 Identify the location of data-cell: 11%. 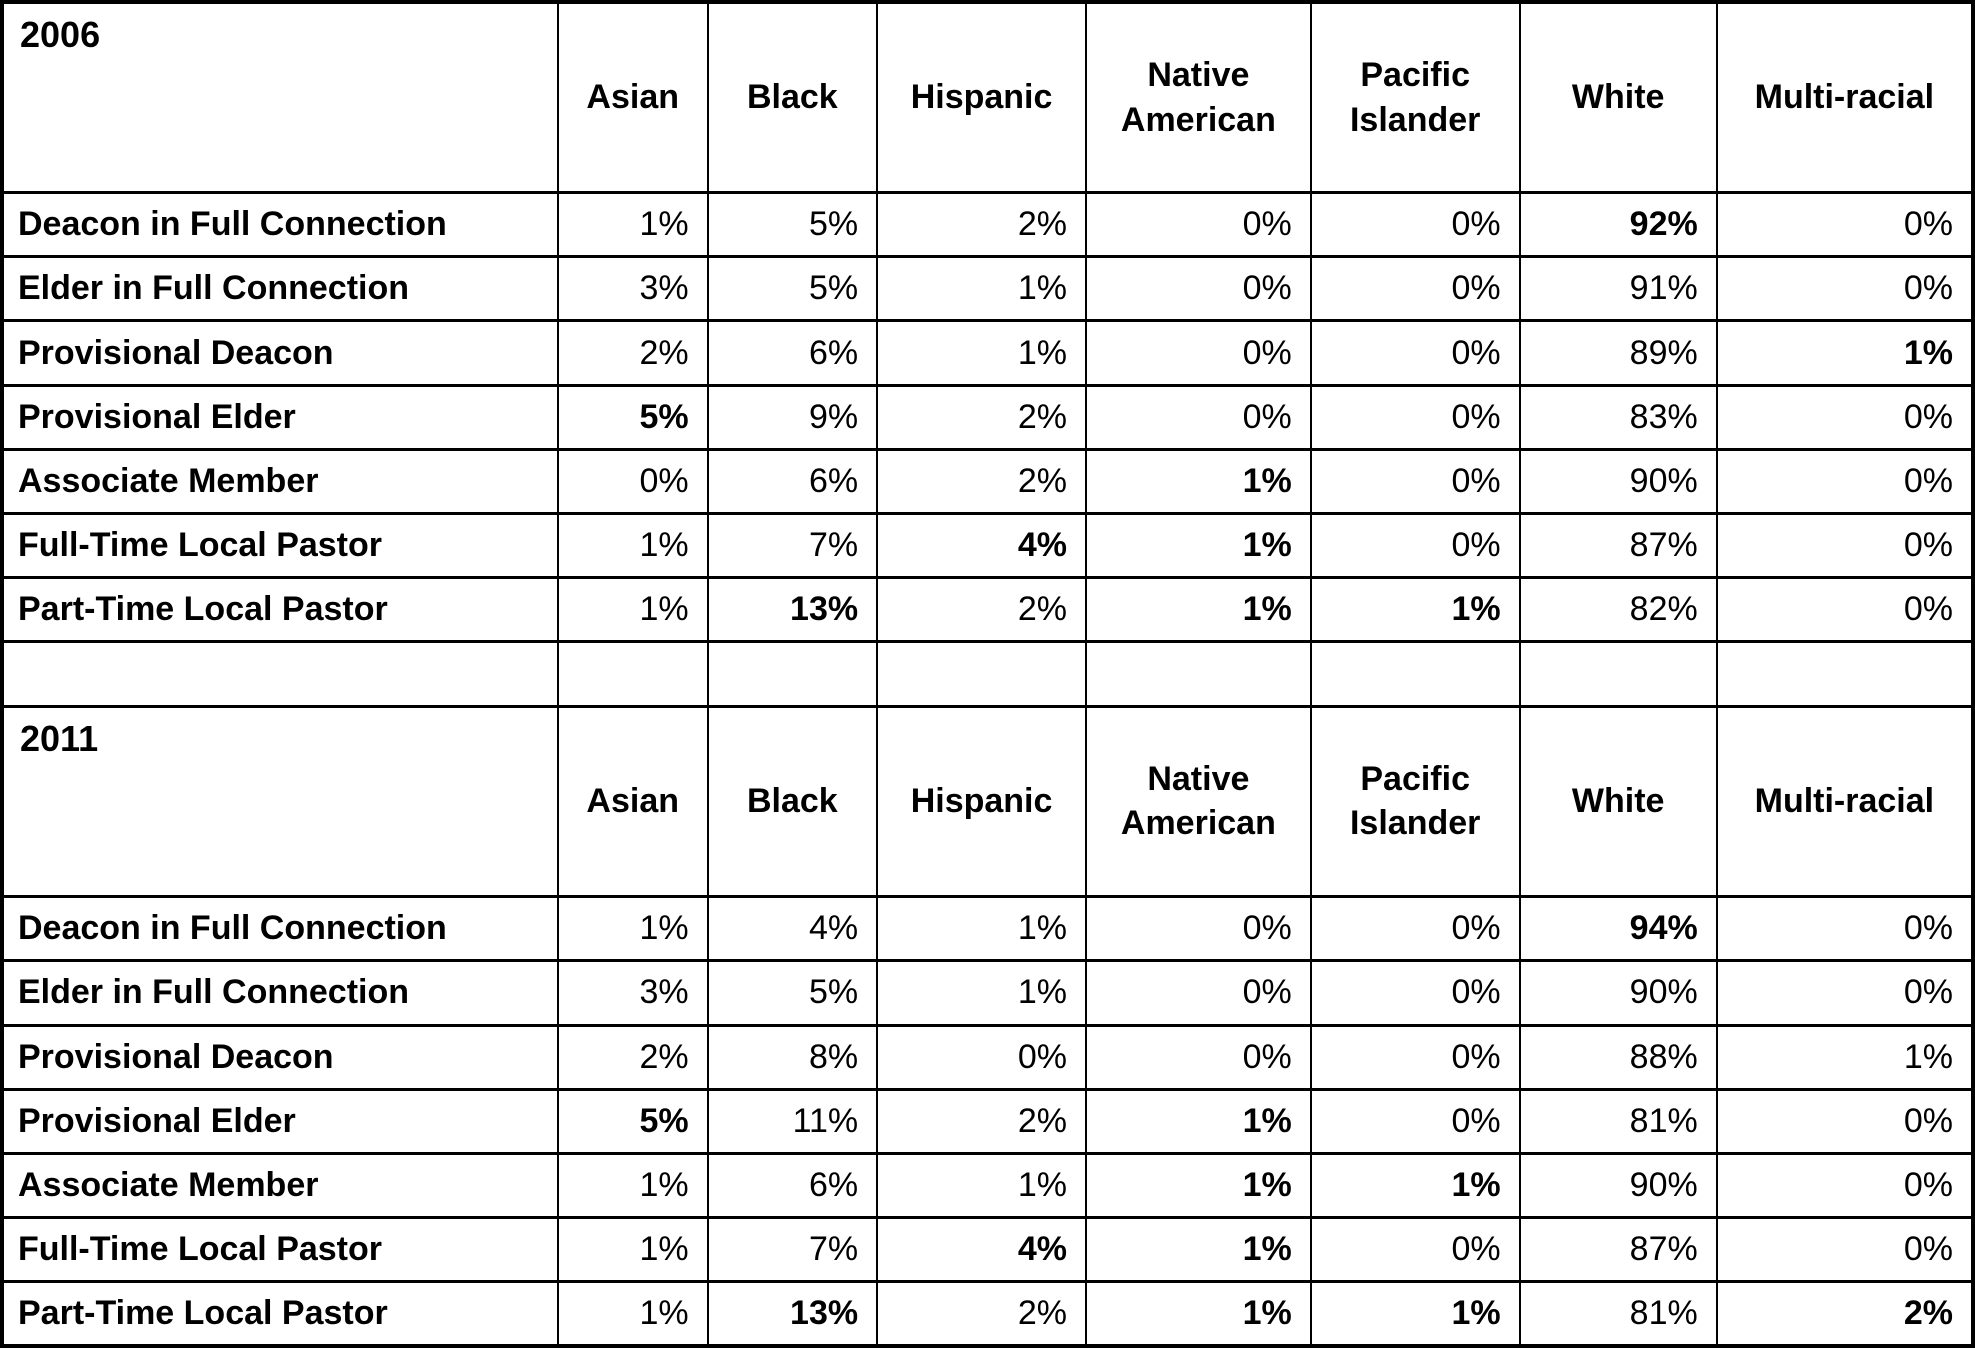
(792, 1121).